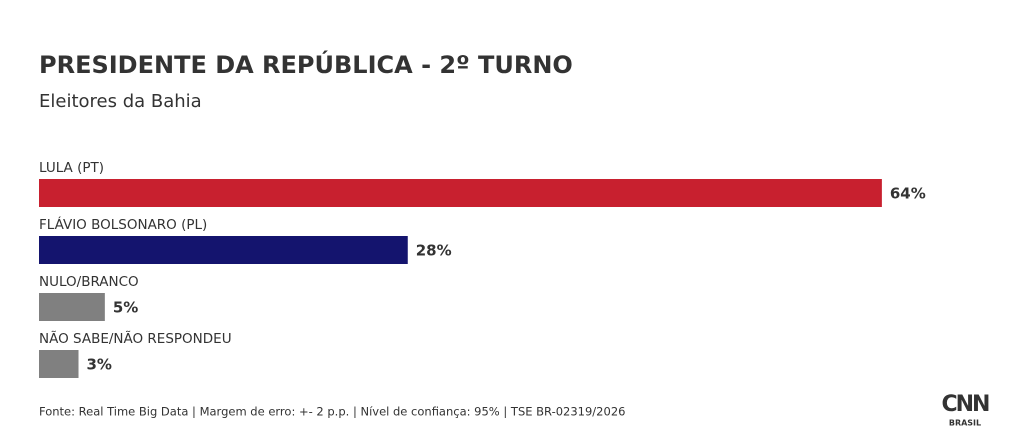 The height and width of the screenshot is (439, 1020). I want to click on value-label: 3%, so click(99, 365).